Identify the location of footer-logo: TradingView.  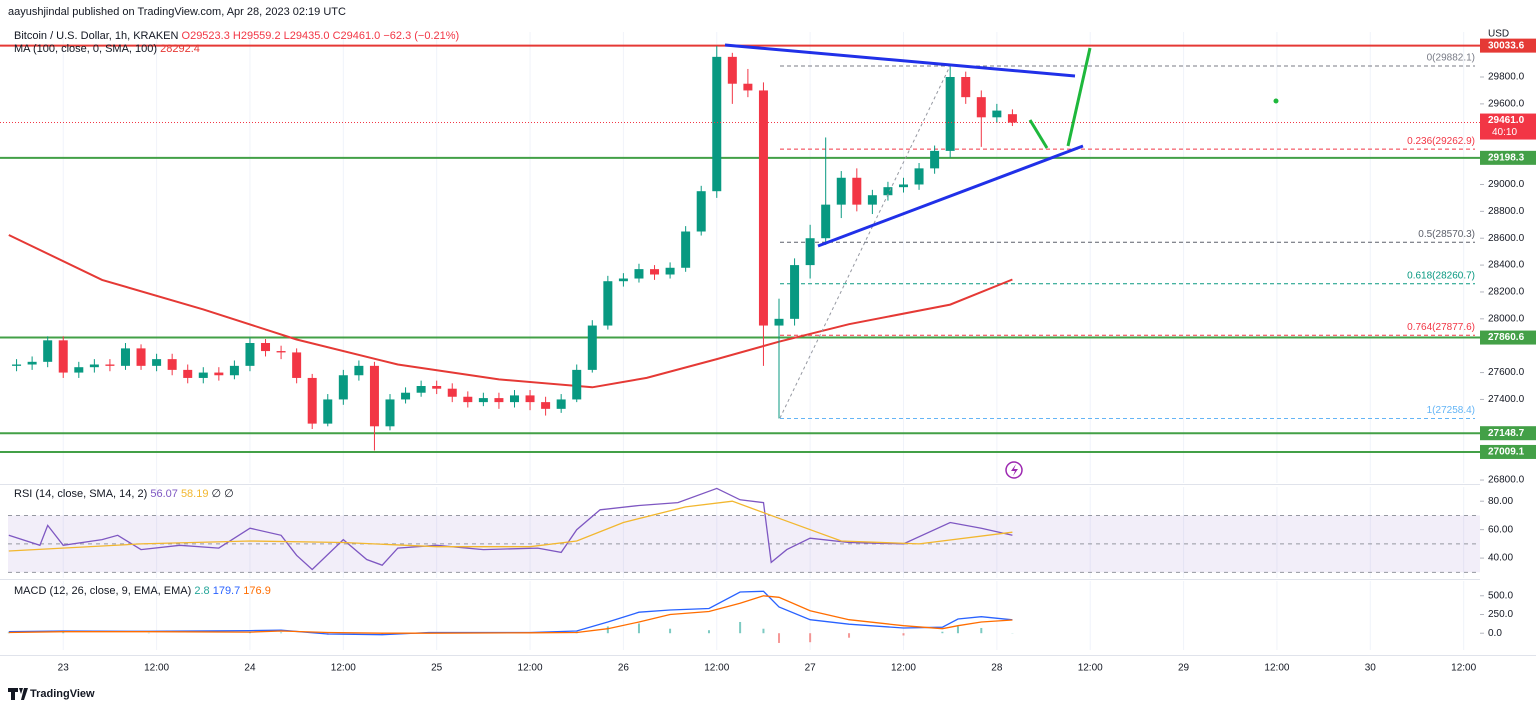
(51, 694).